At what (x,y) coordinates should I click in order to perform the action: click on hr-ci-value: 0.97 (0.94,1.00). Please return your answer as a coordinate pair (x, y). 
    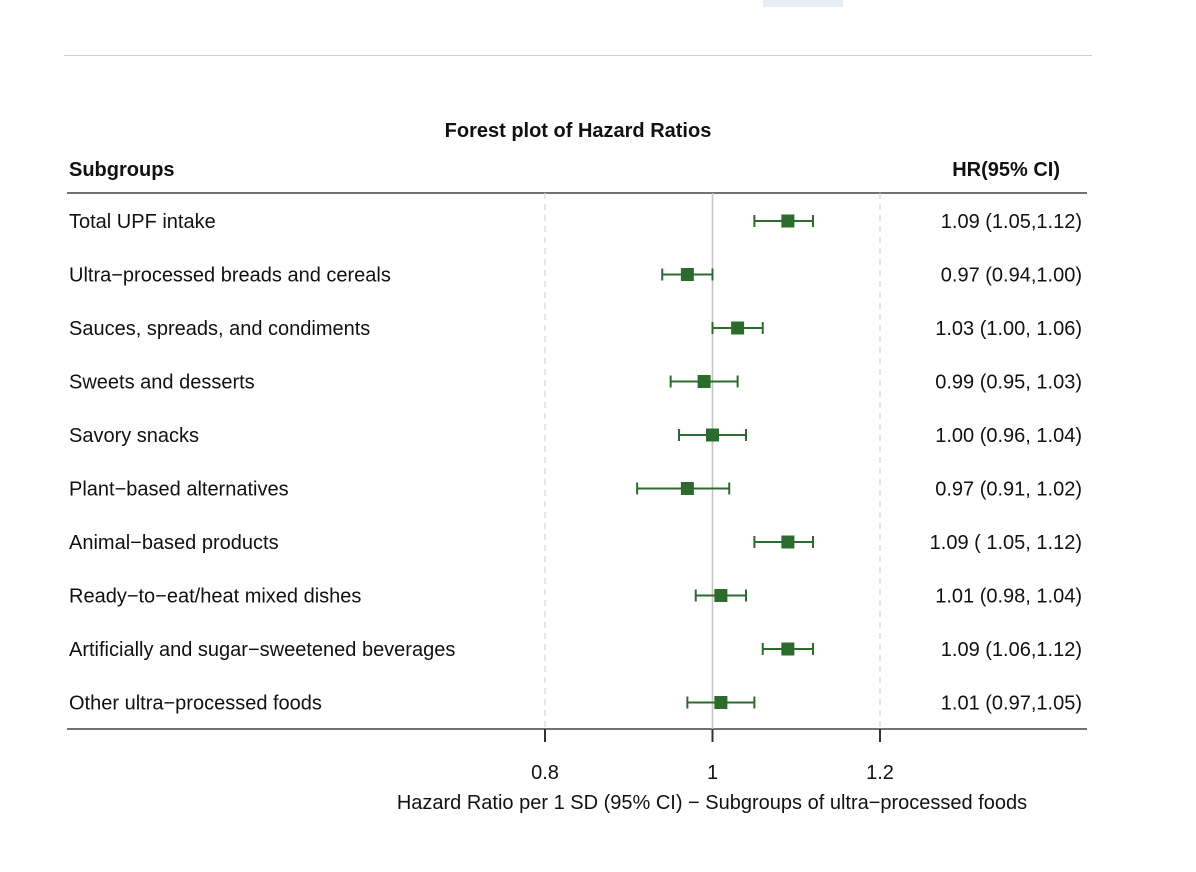
    Looking at the image, I should click on (1011, 276).